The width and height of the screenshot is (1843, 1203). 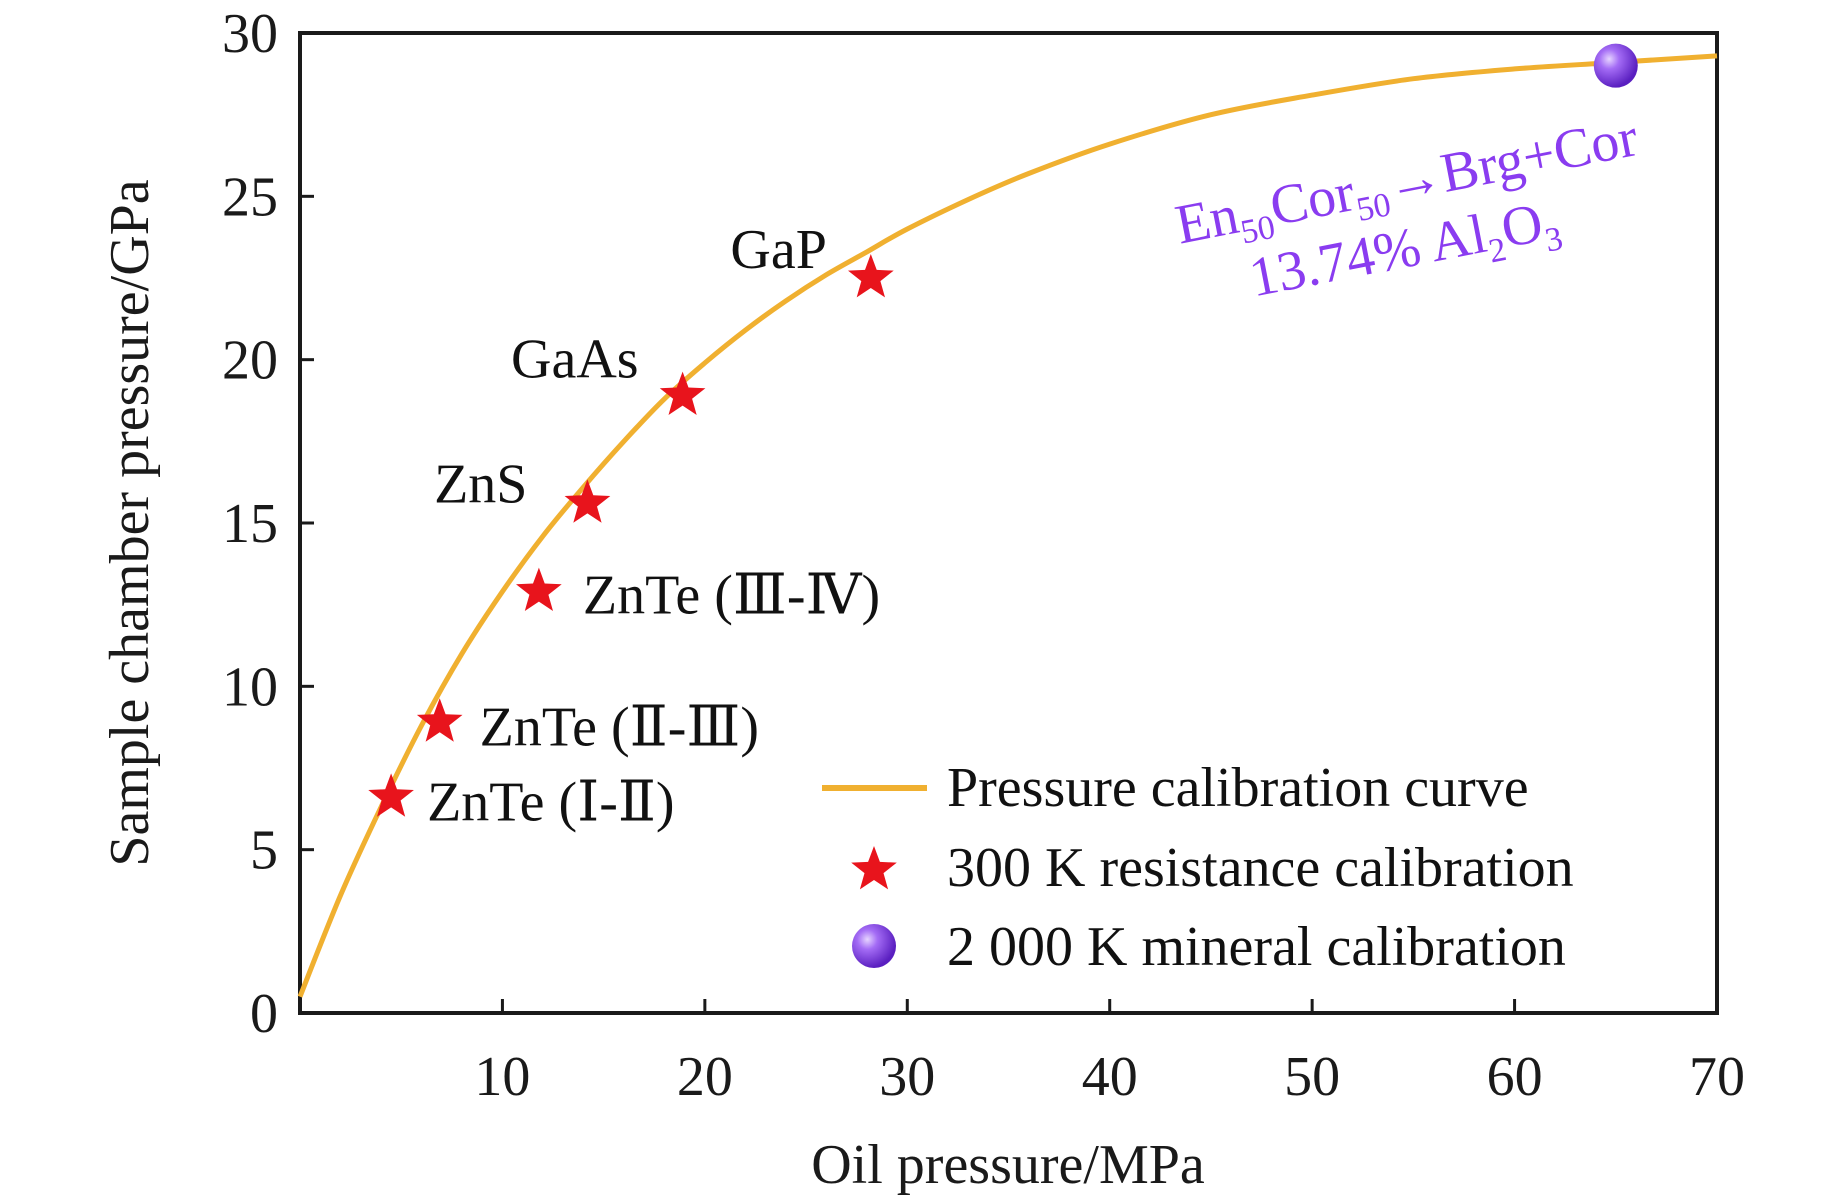 What do you see at coordinates (1110, 1077) in the screenshot?
I see `x-tick-label: 40` at bounding box center [1110, 1077].